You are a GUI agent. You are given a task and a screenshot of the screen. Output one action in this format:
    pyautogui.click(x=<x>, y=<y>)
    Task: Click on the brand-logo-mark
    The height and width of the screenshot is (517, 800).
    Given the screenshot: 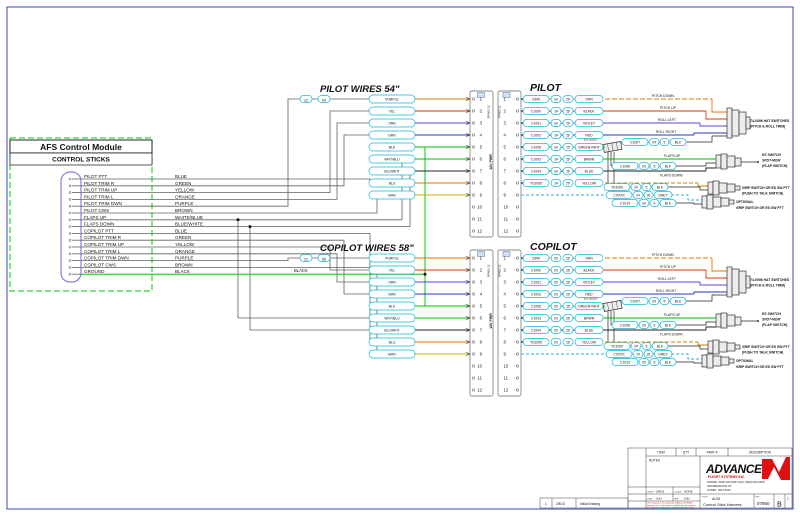 What is the action you would take?
    pyautogui.click(x=776, y=468)
    